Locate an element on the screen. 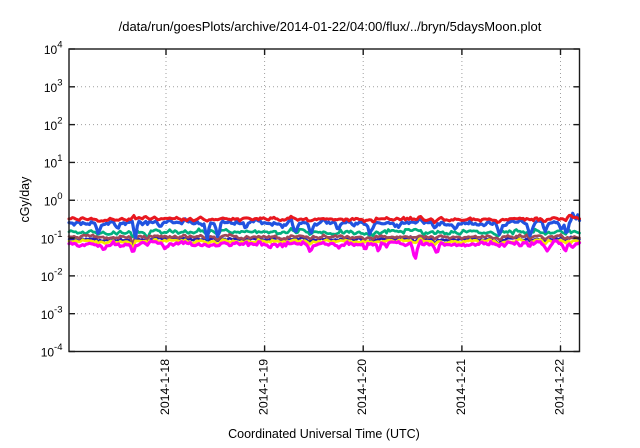 This screenshot has height=448, width=640. svg-text: 2014-1-18 is located at coordinates (165, 387).